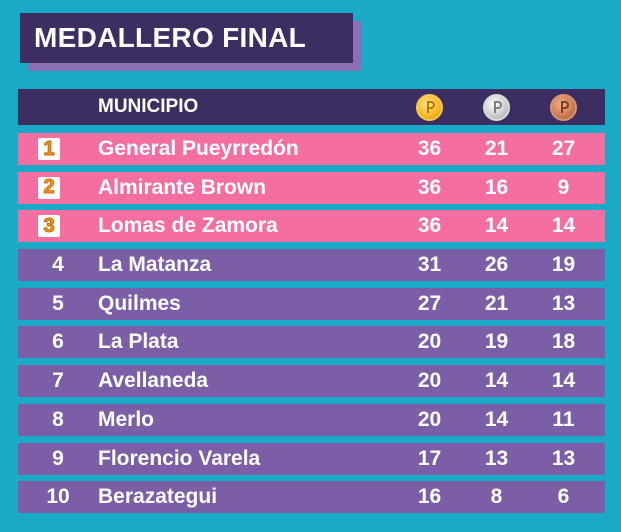  I want to click on bronze-medal-icon, so click(563, 107).